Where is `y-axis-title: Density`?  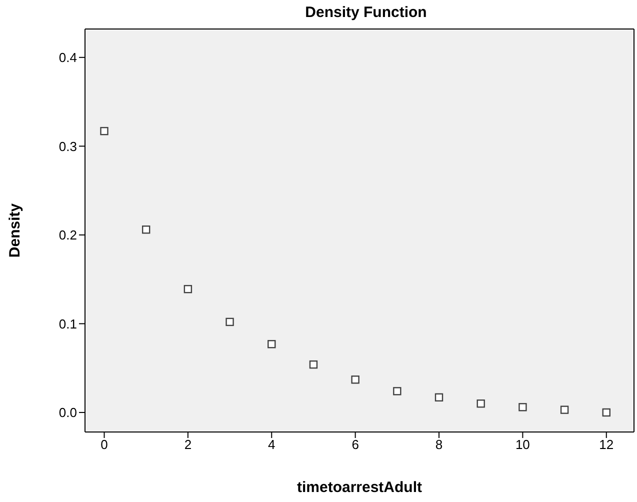 y-axis-title: Density is located at coordinates (15, 230).